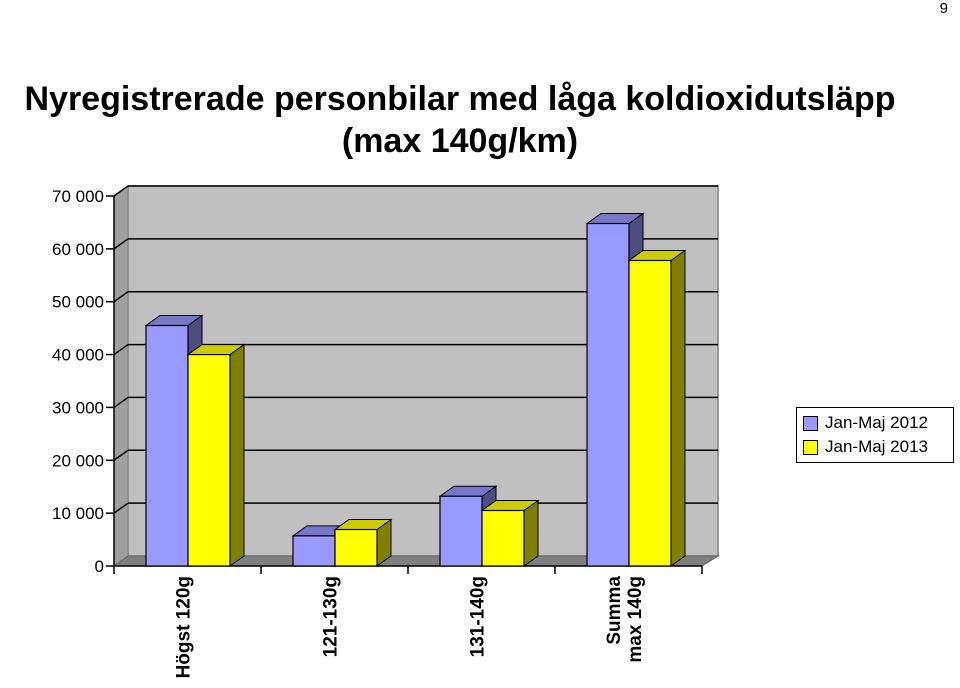 Image resolution: width=960 pixels, height=688 pixels. I want to click on y-tick-label: 20 000, so click(78, 460).